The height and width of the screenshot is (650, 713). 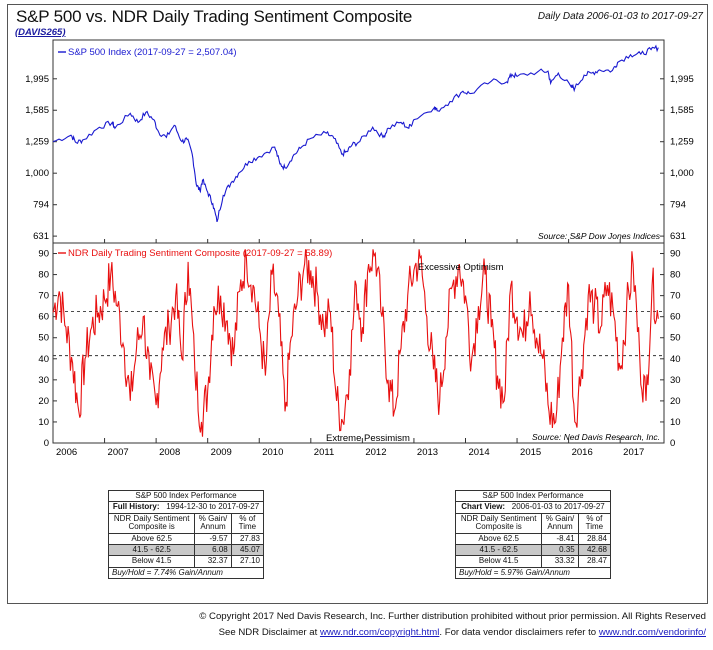 What do you see at coordinates (40, 32) in the screenshot?
I see `chart-code-link: (DAVIS265)` at bounding box center [40, 32].